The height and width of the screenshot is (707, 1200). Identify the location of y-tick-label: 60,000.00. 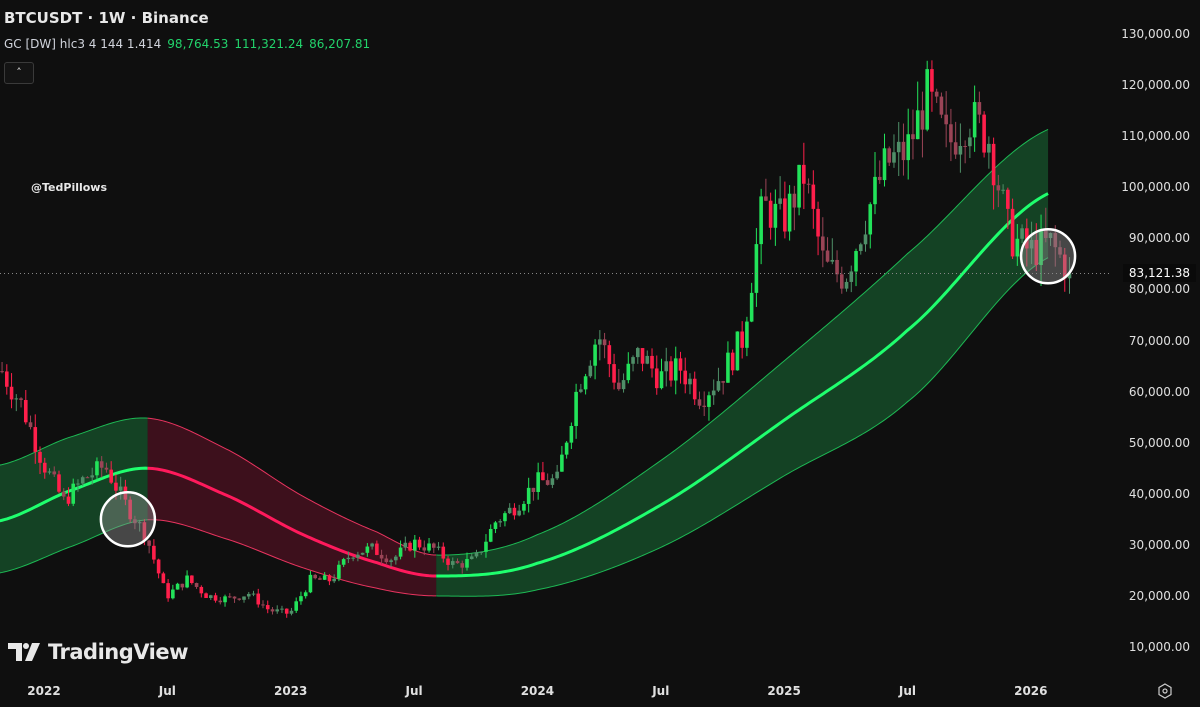
(1159, 391).